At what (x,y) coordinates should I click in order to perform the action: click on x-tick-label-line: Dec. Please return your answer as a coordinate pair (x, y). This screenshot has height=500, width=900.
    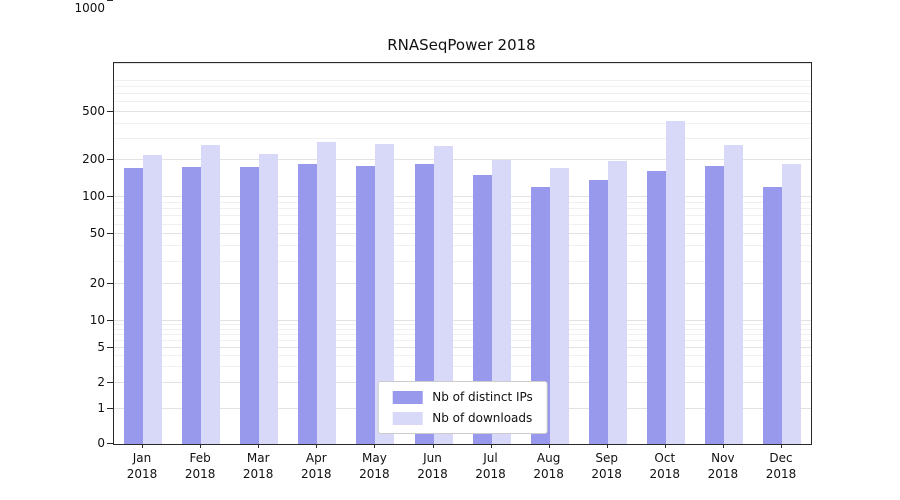
    Looking at the image, I should click on (781, 458).